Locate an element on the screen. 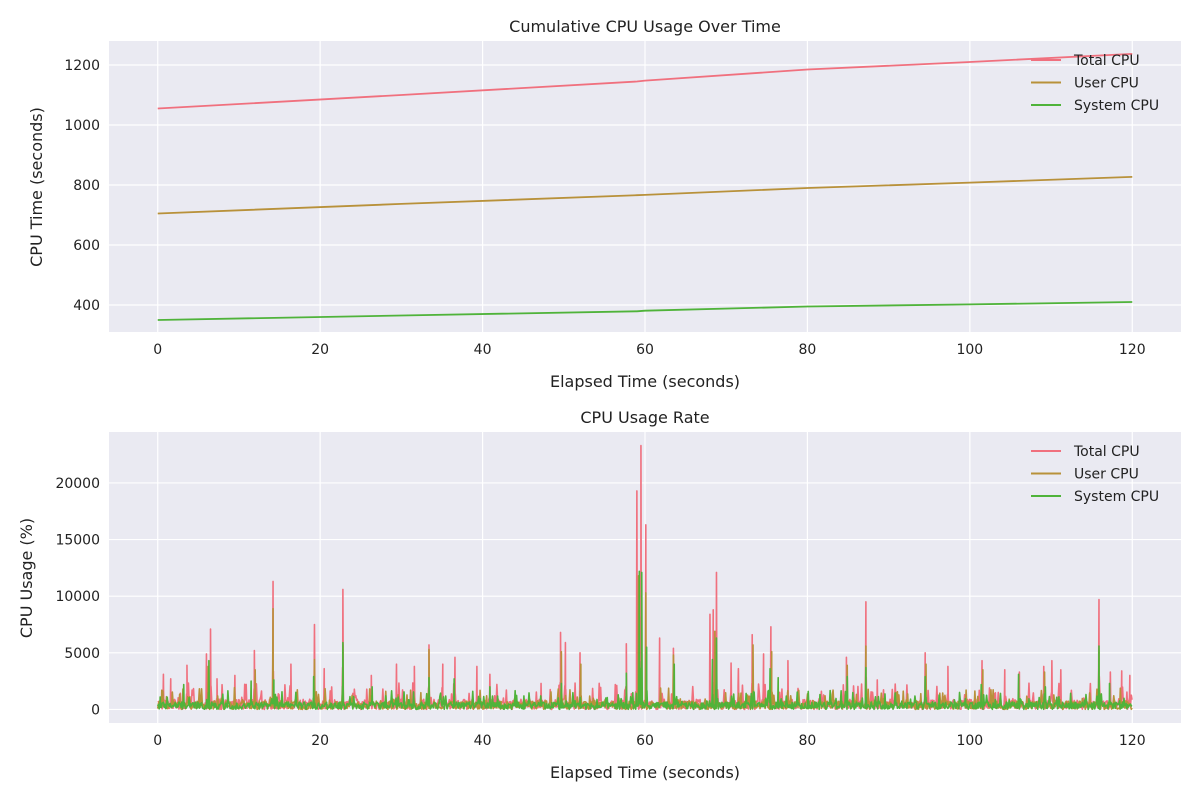 This screenshot has width=1200, height=800. series-line-total-cpu is located at coordinates (645, 81).